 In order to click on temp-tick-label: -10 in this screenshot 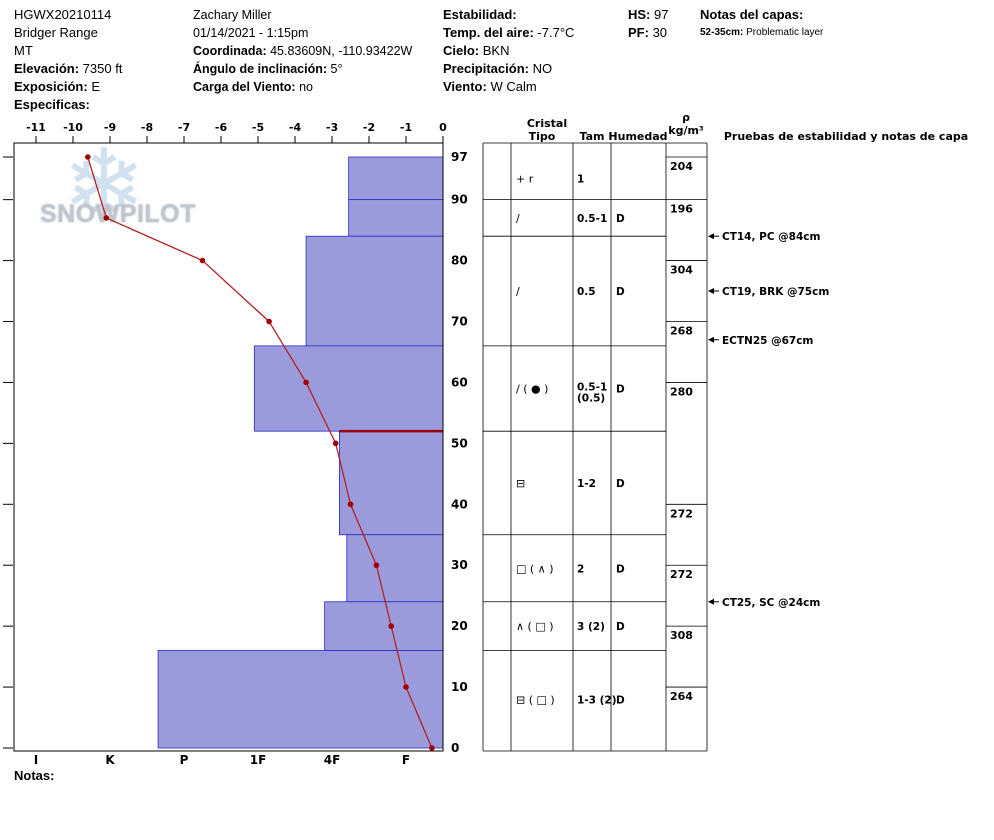, I will do `click(73, 127)`.